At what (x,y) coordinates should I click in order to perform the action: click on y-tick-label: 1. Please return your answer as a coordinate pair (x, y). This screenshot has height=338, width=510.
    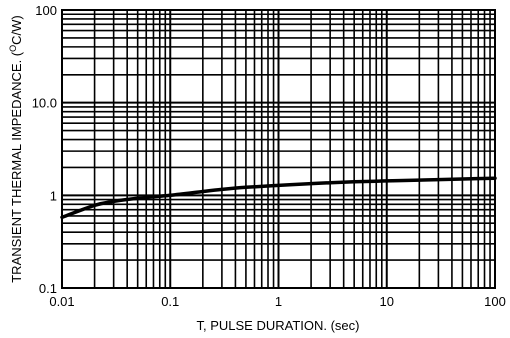
    Looking at the image, I should click on (53, 195).